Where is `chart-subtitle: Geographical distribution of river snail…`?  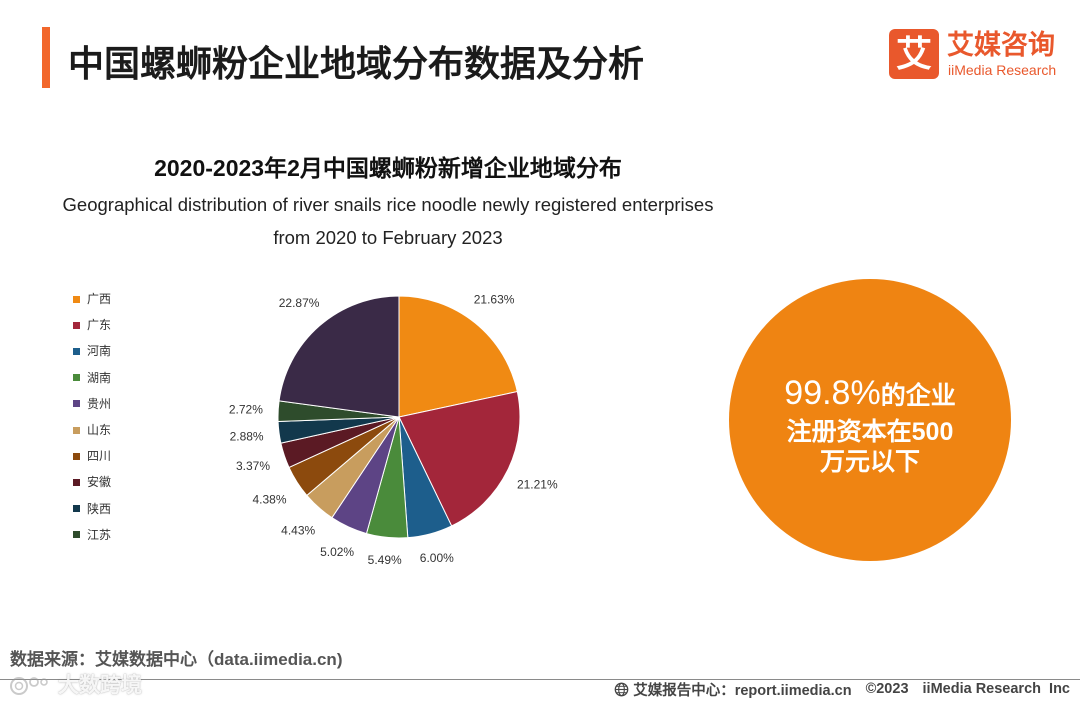
chart-subtitle: Geographical distribution of river snail… is located at coordinates (388, 221).